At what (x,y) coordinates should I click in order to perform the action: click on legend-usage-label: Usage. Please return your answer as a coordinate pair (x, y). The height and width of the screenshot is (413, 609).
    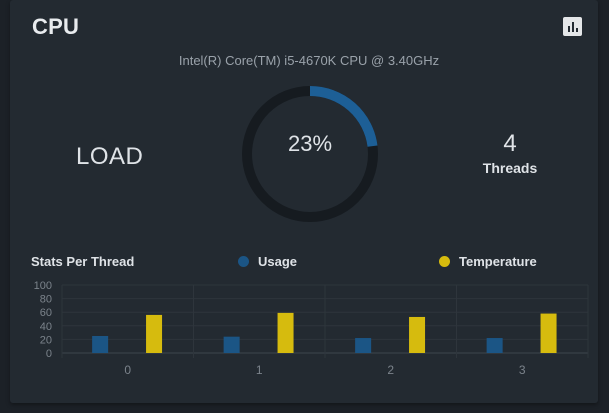
    Looking at the image, I should click on (278, 261).